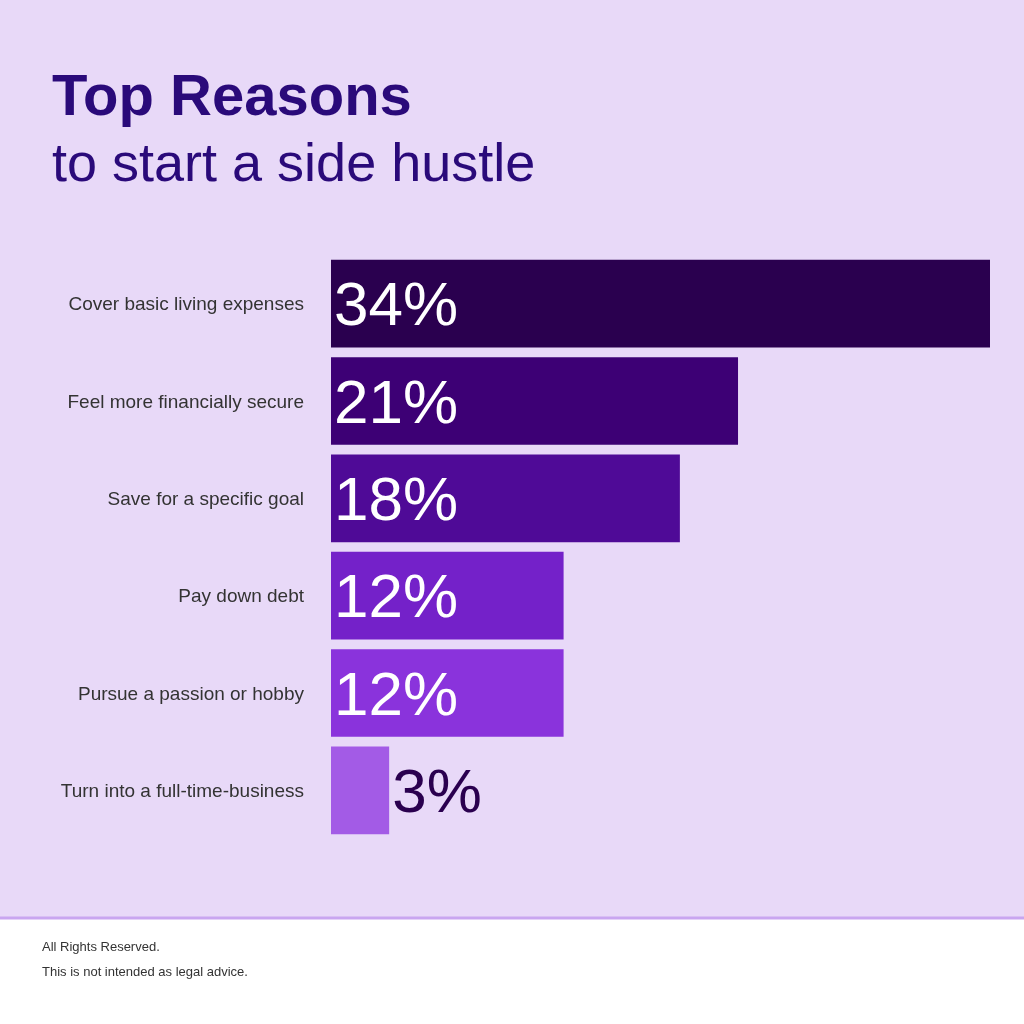 Image resolution: width=1024 pixels, height=1024 pixels. Describe the element at coordinates (232, 94) in the screenshot. I see `chart-title: Top Reasons` at that location.